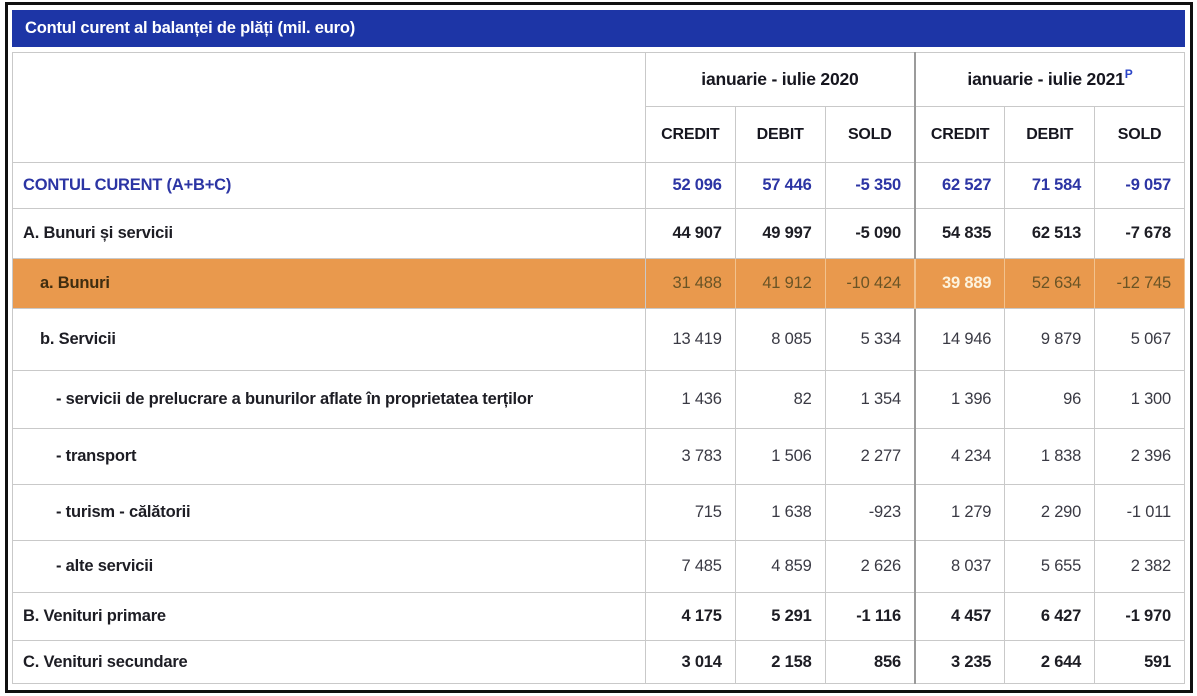 Image resolution: width=1197 pixels, height=696 pixels. Describe the element at coordinates (780, 566) in the screenshot. I see `cell-value: 4 859` at that location.